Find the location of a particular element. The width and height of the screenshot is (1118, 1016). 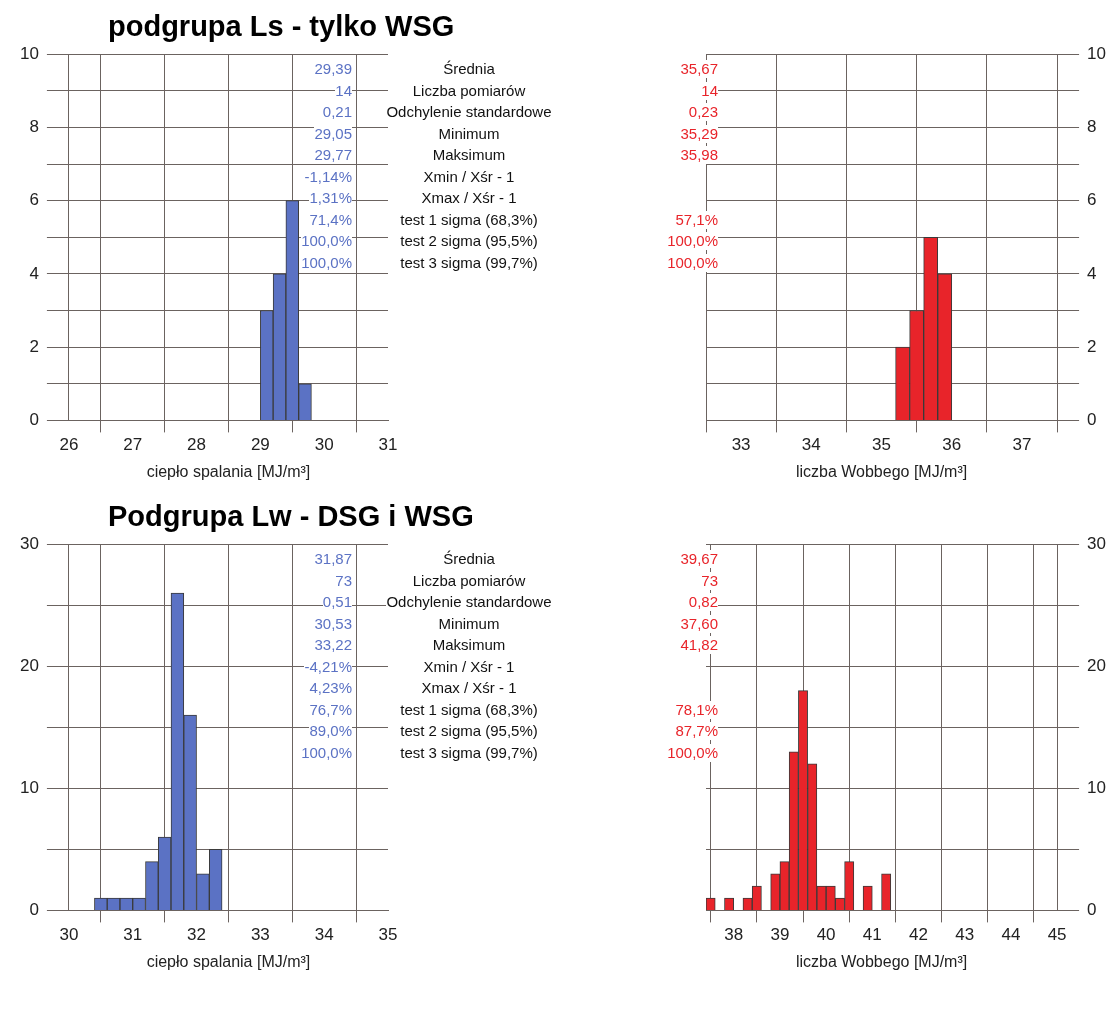

annotation: 37,60 is located at coordinates (699, 623).